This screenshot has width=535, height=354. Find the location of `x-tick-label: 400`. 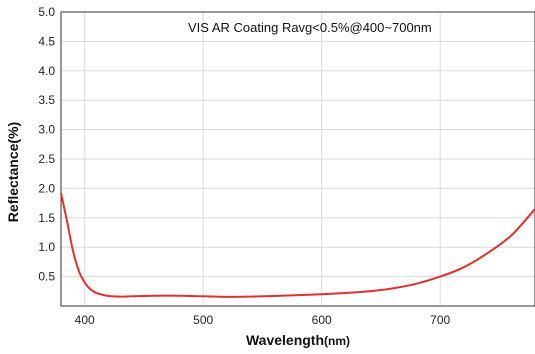

x-tick-label: 400 is located at coordinates (85, 320).